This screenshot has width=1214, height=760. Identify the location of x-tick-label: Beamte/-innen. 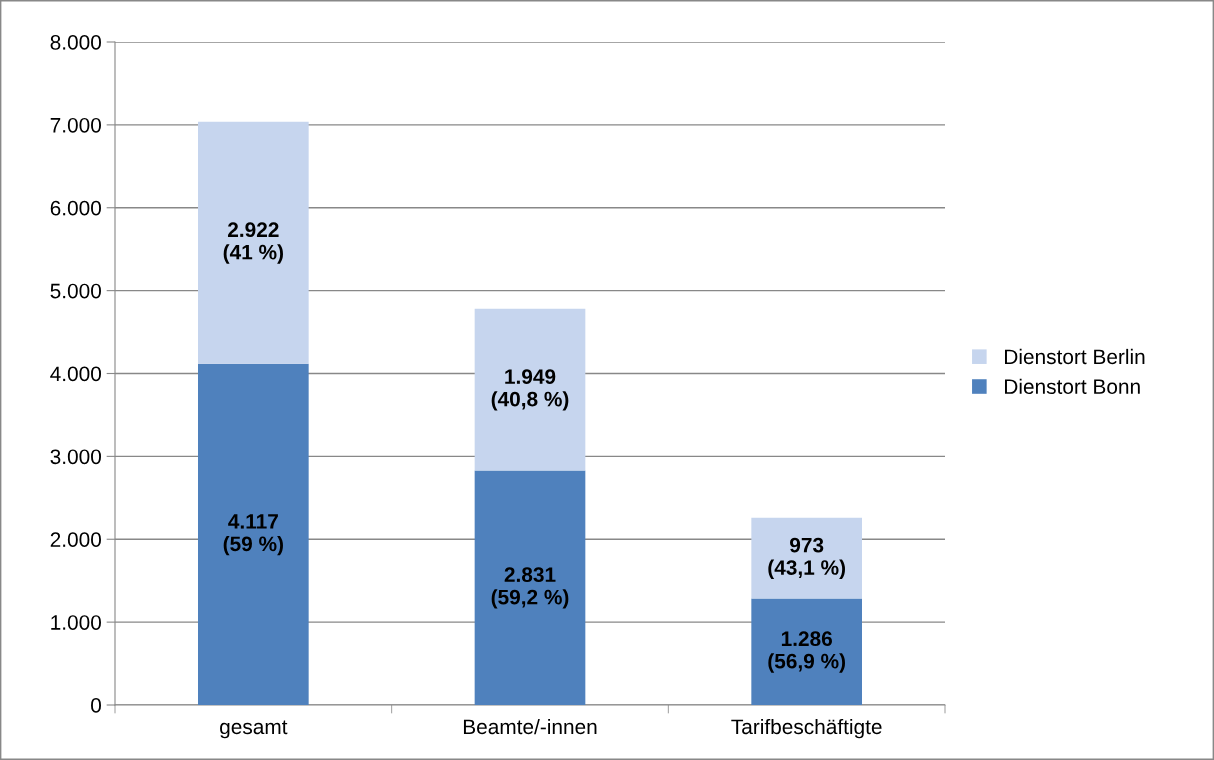
(530, 726).